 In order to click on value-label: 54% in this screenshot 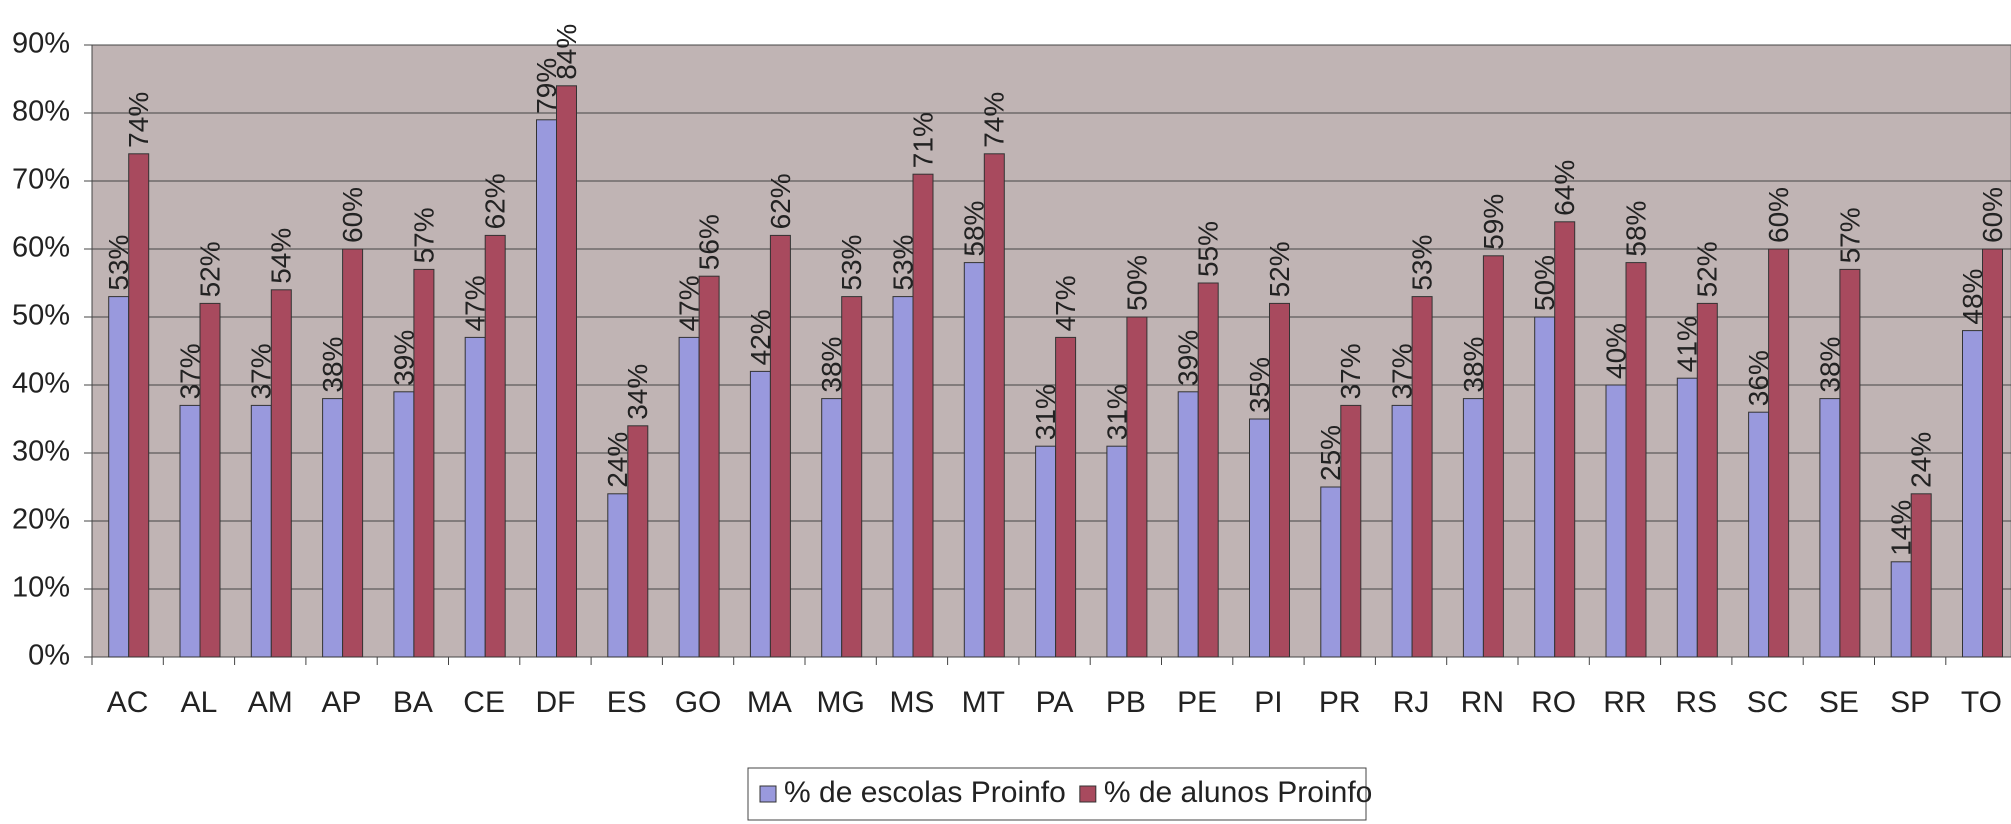, I will do `click(281, 256)`.